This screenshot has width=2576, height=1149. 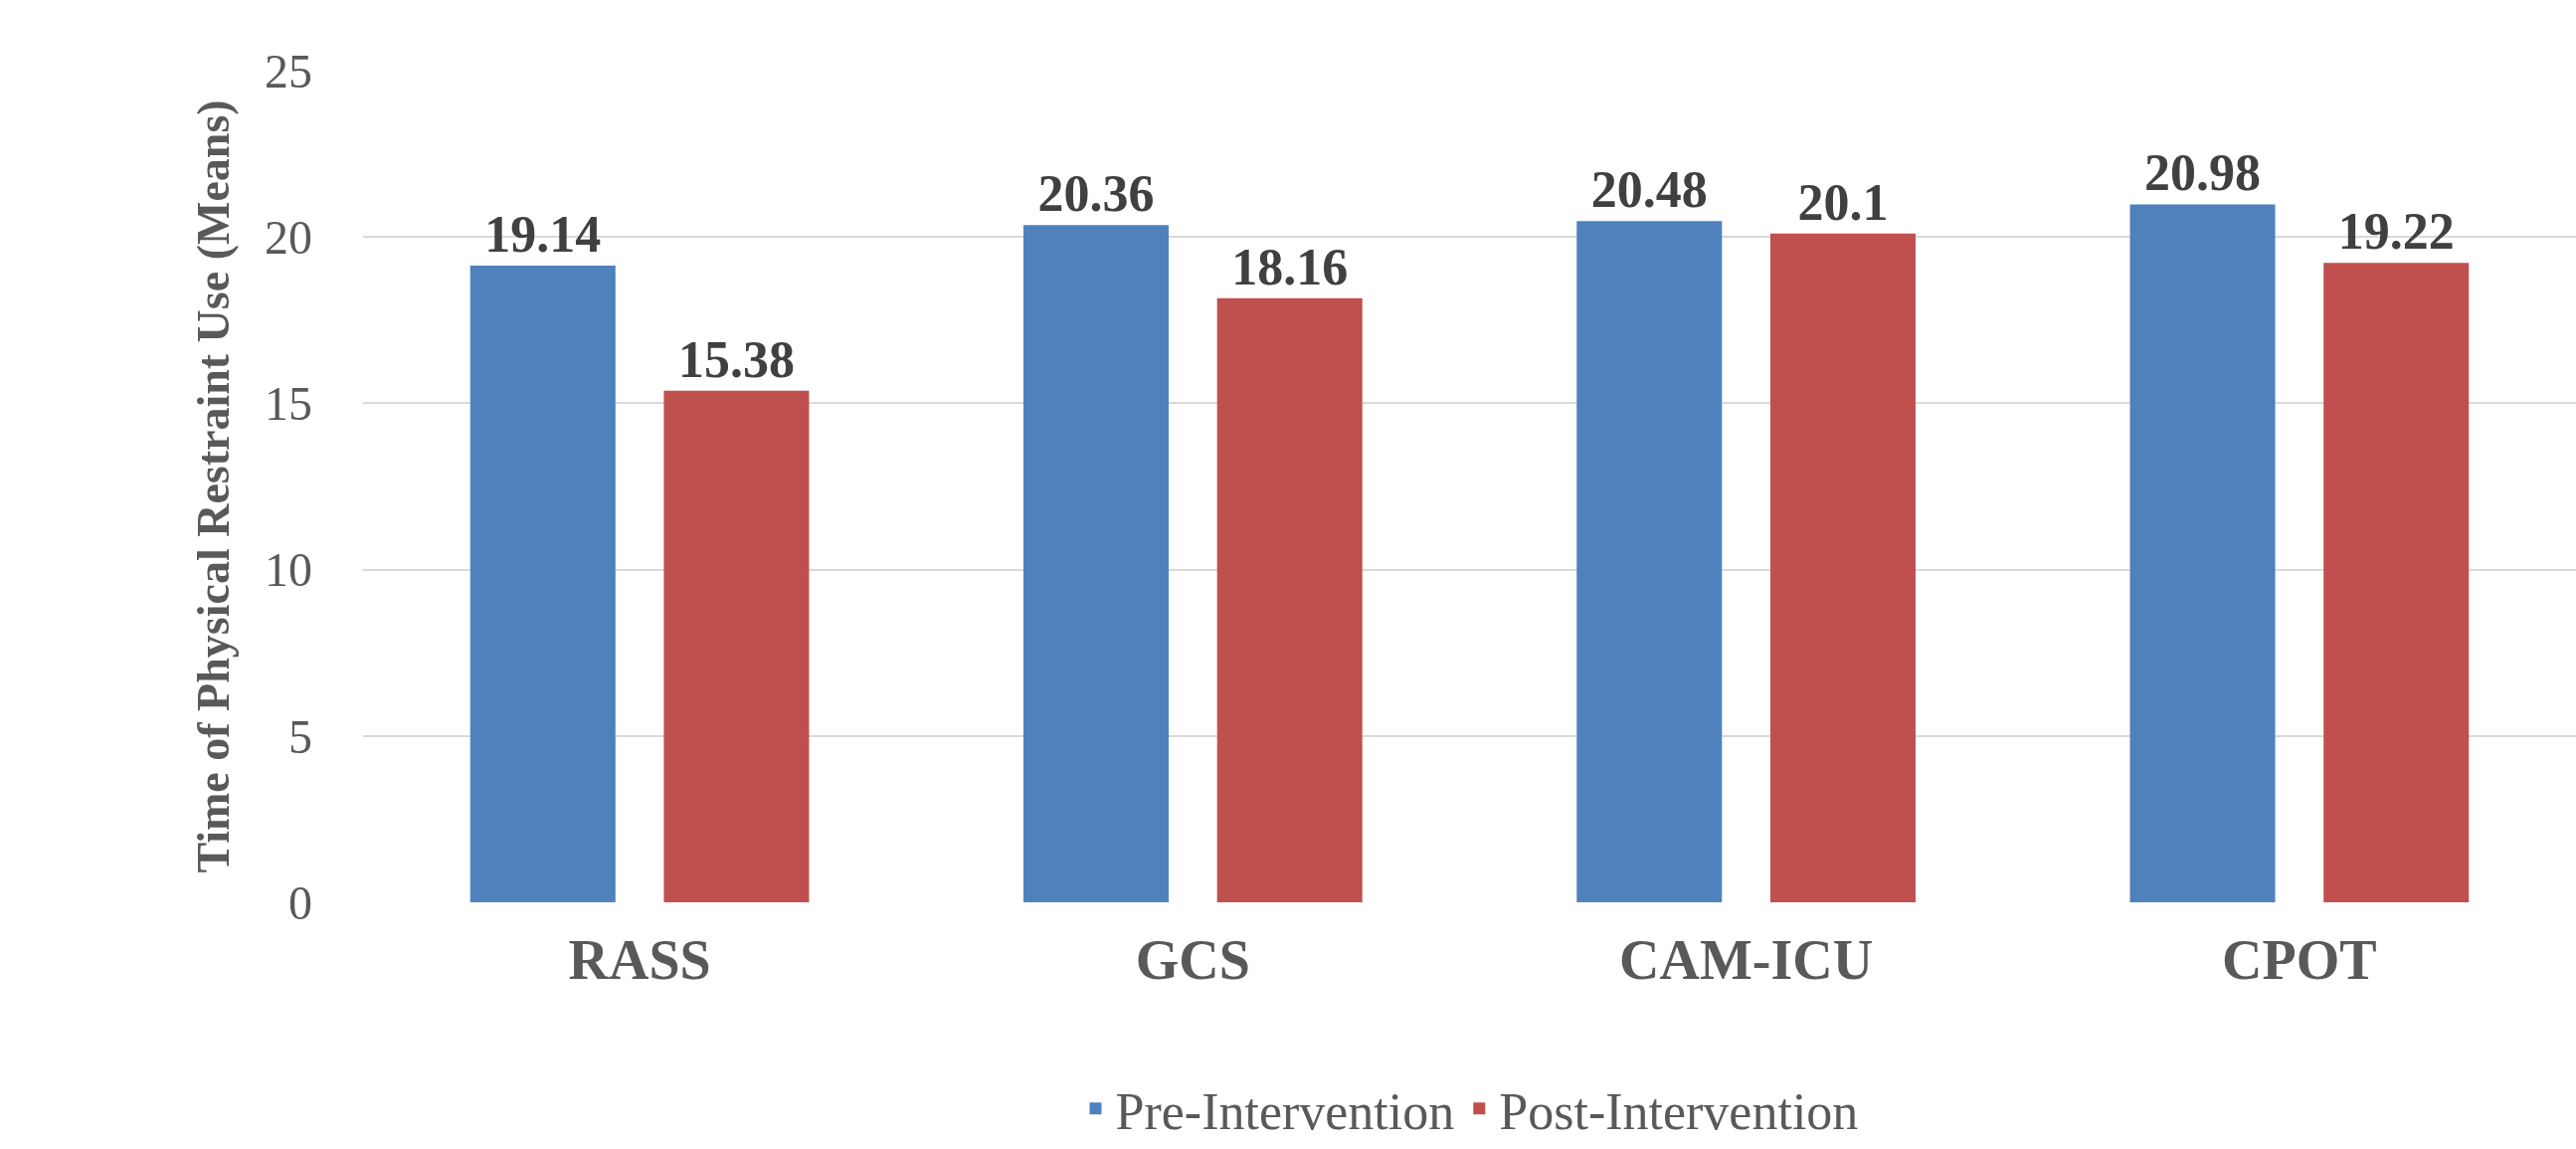 What do you see at coordinates (288, 237) in the screenshot?
I see `y-tick-label: 20` at bounding box center [288, 237].